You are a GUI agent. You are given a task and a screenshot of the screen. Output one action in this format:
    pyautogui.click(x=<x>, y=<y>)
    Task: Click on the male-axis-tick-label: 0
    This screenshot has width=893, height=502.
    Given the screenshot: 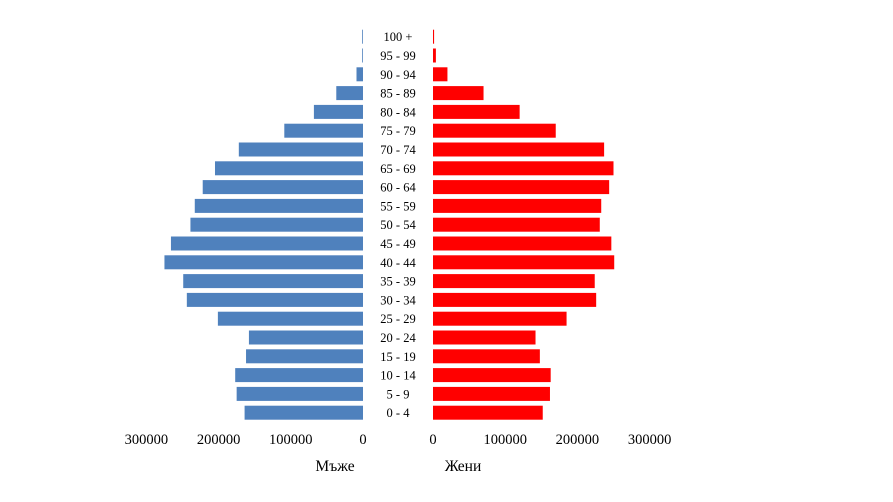 What is the action you would take?
    pyautogui.click(x=362, y=440)
    